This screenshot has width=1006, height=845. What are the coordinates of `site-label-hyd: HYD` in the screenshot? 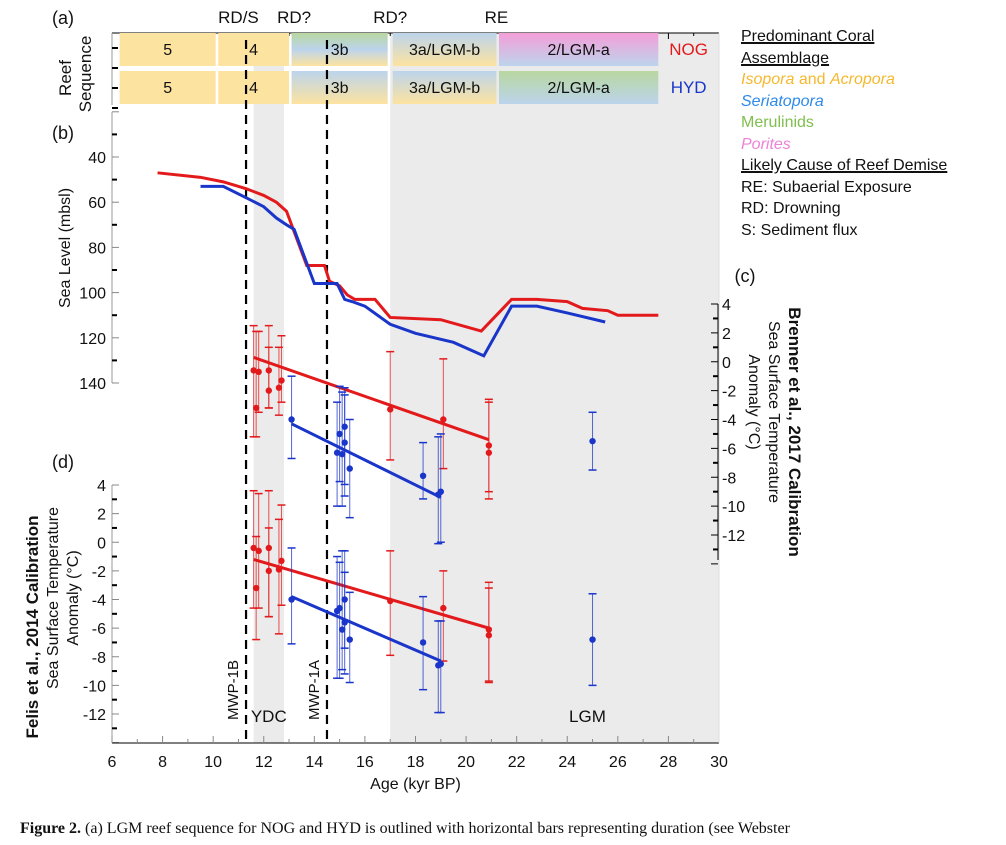 It's located at (689, 87).